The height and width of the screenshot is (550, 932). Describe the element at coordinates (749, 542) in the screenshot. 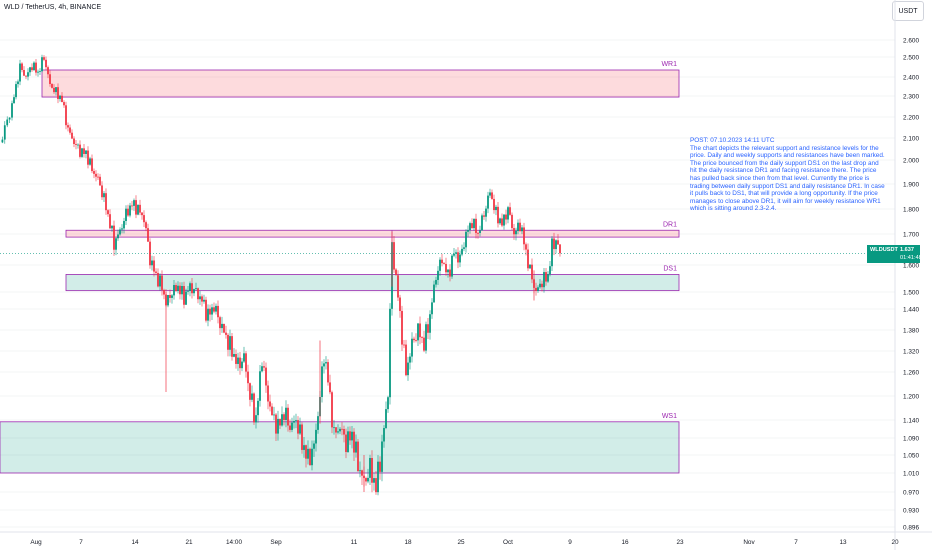

I see `x-tick-label: Nov` at that location.